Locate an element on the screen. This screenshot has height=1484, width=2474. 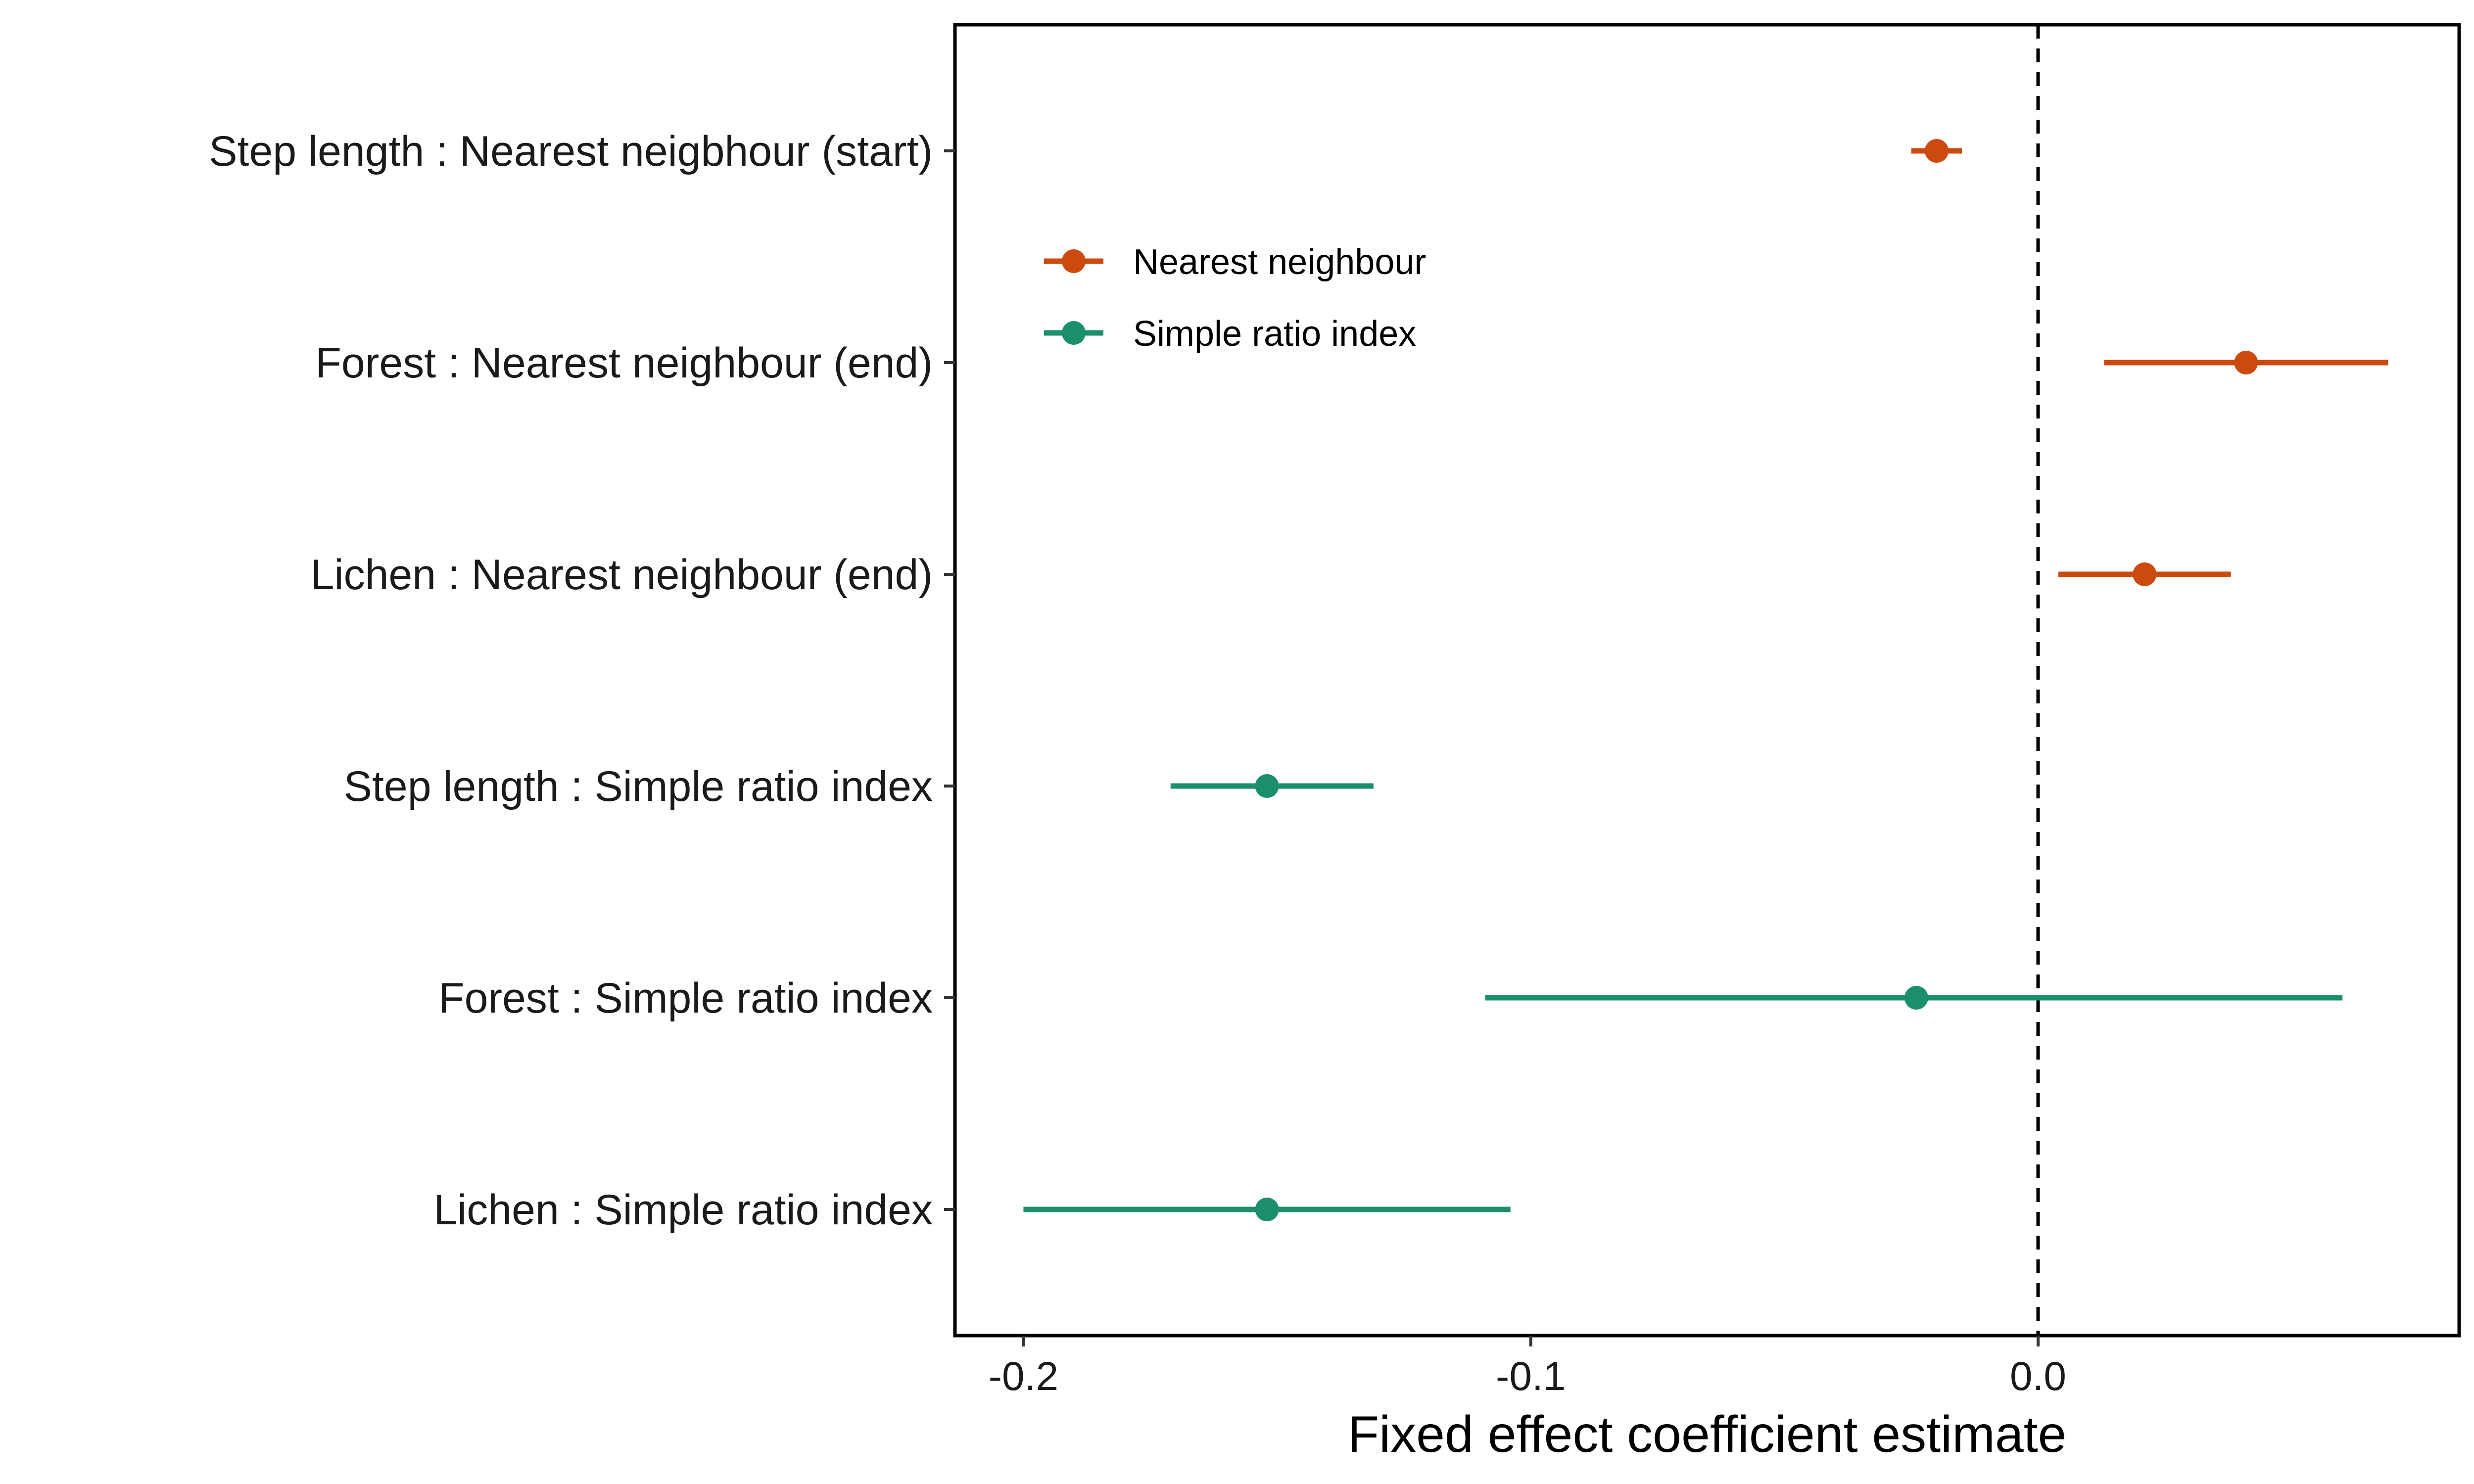
legend-label: Nearest neighbour is located at coordinates (1279, 262).